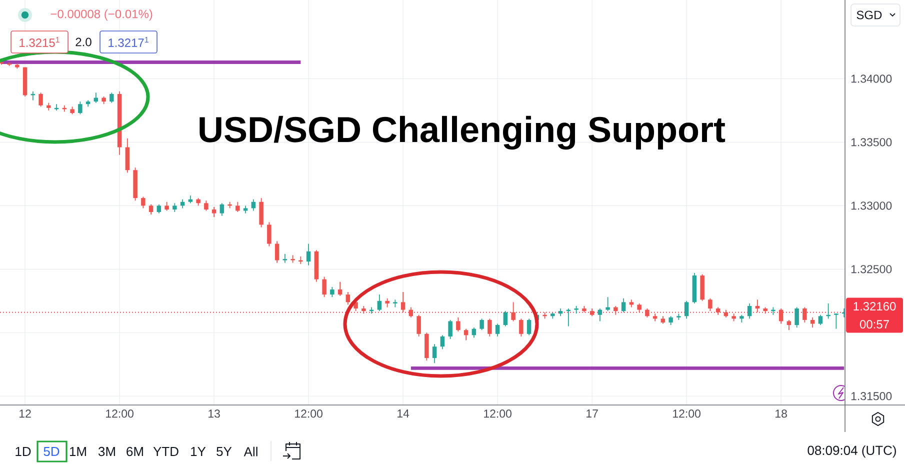 Image resolution: width=905 pixels, height=469 pixels. What do you see at coordinates (25, 414) in the screenshot?
I see `x-tick-label: 12` at bounding box center [25, 414].